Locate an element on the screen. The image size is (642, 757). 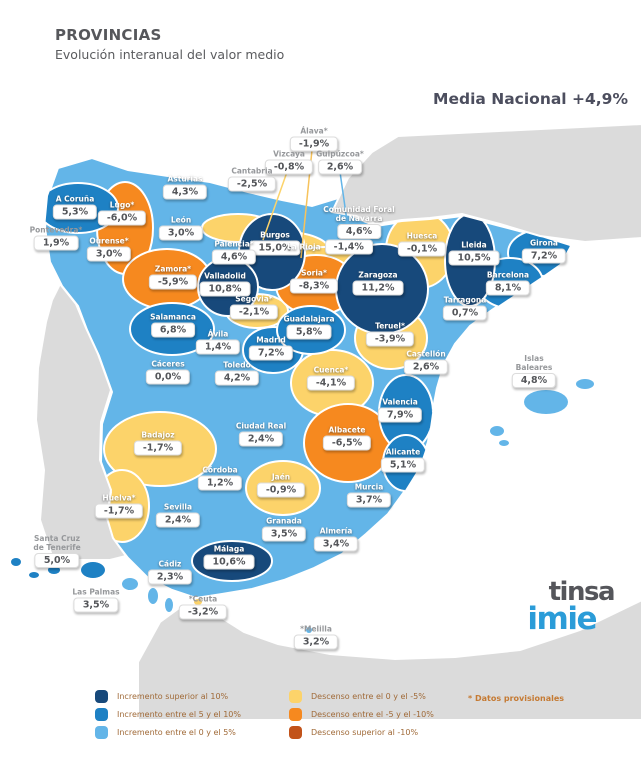
legend-label: Descenso entre el 0 y el -5% is located at coordinates (368, 696).